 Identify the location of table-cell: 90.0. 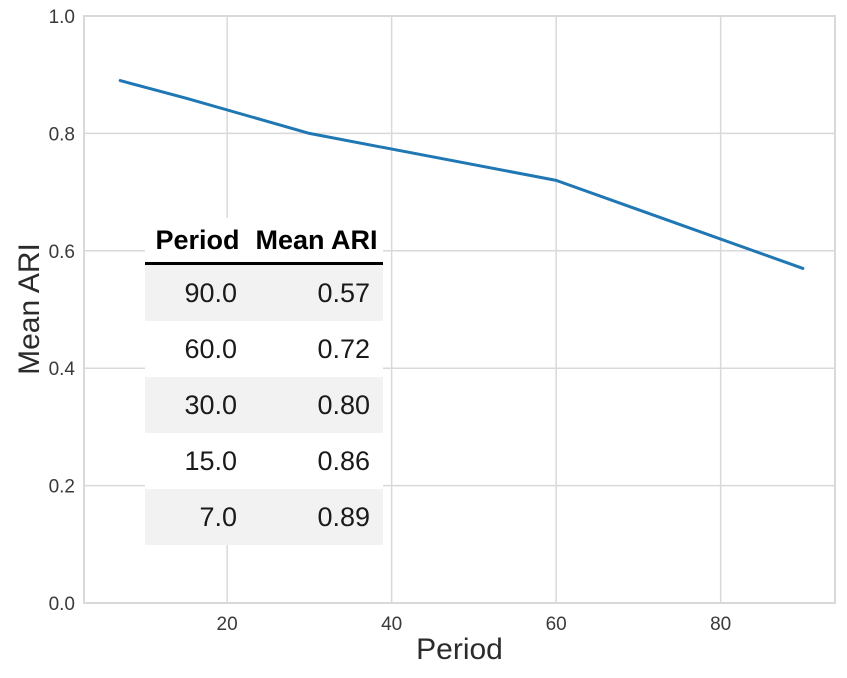
(210, 292).